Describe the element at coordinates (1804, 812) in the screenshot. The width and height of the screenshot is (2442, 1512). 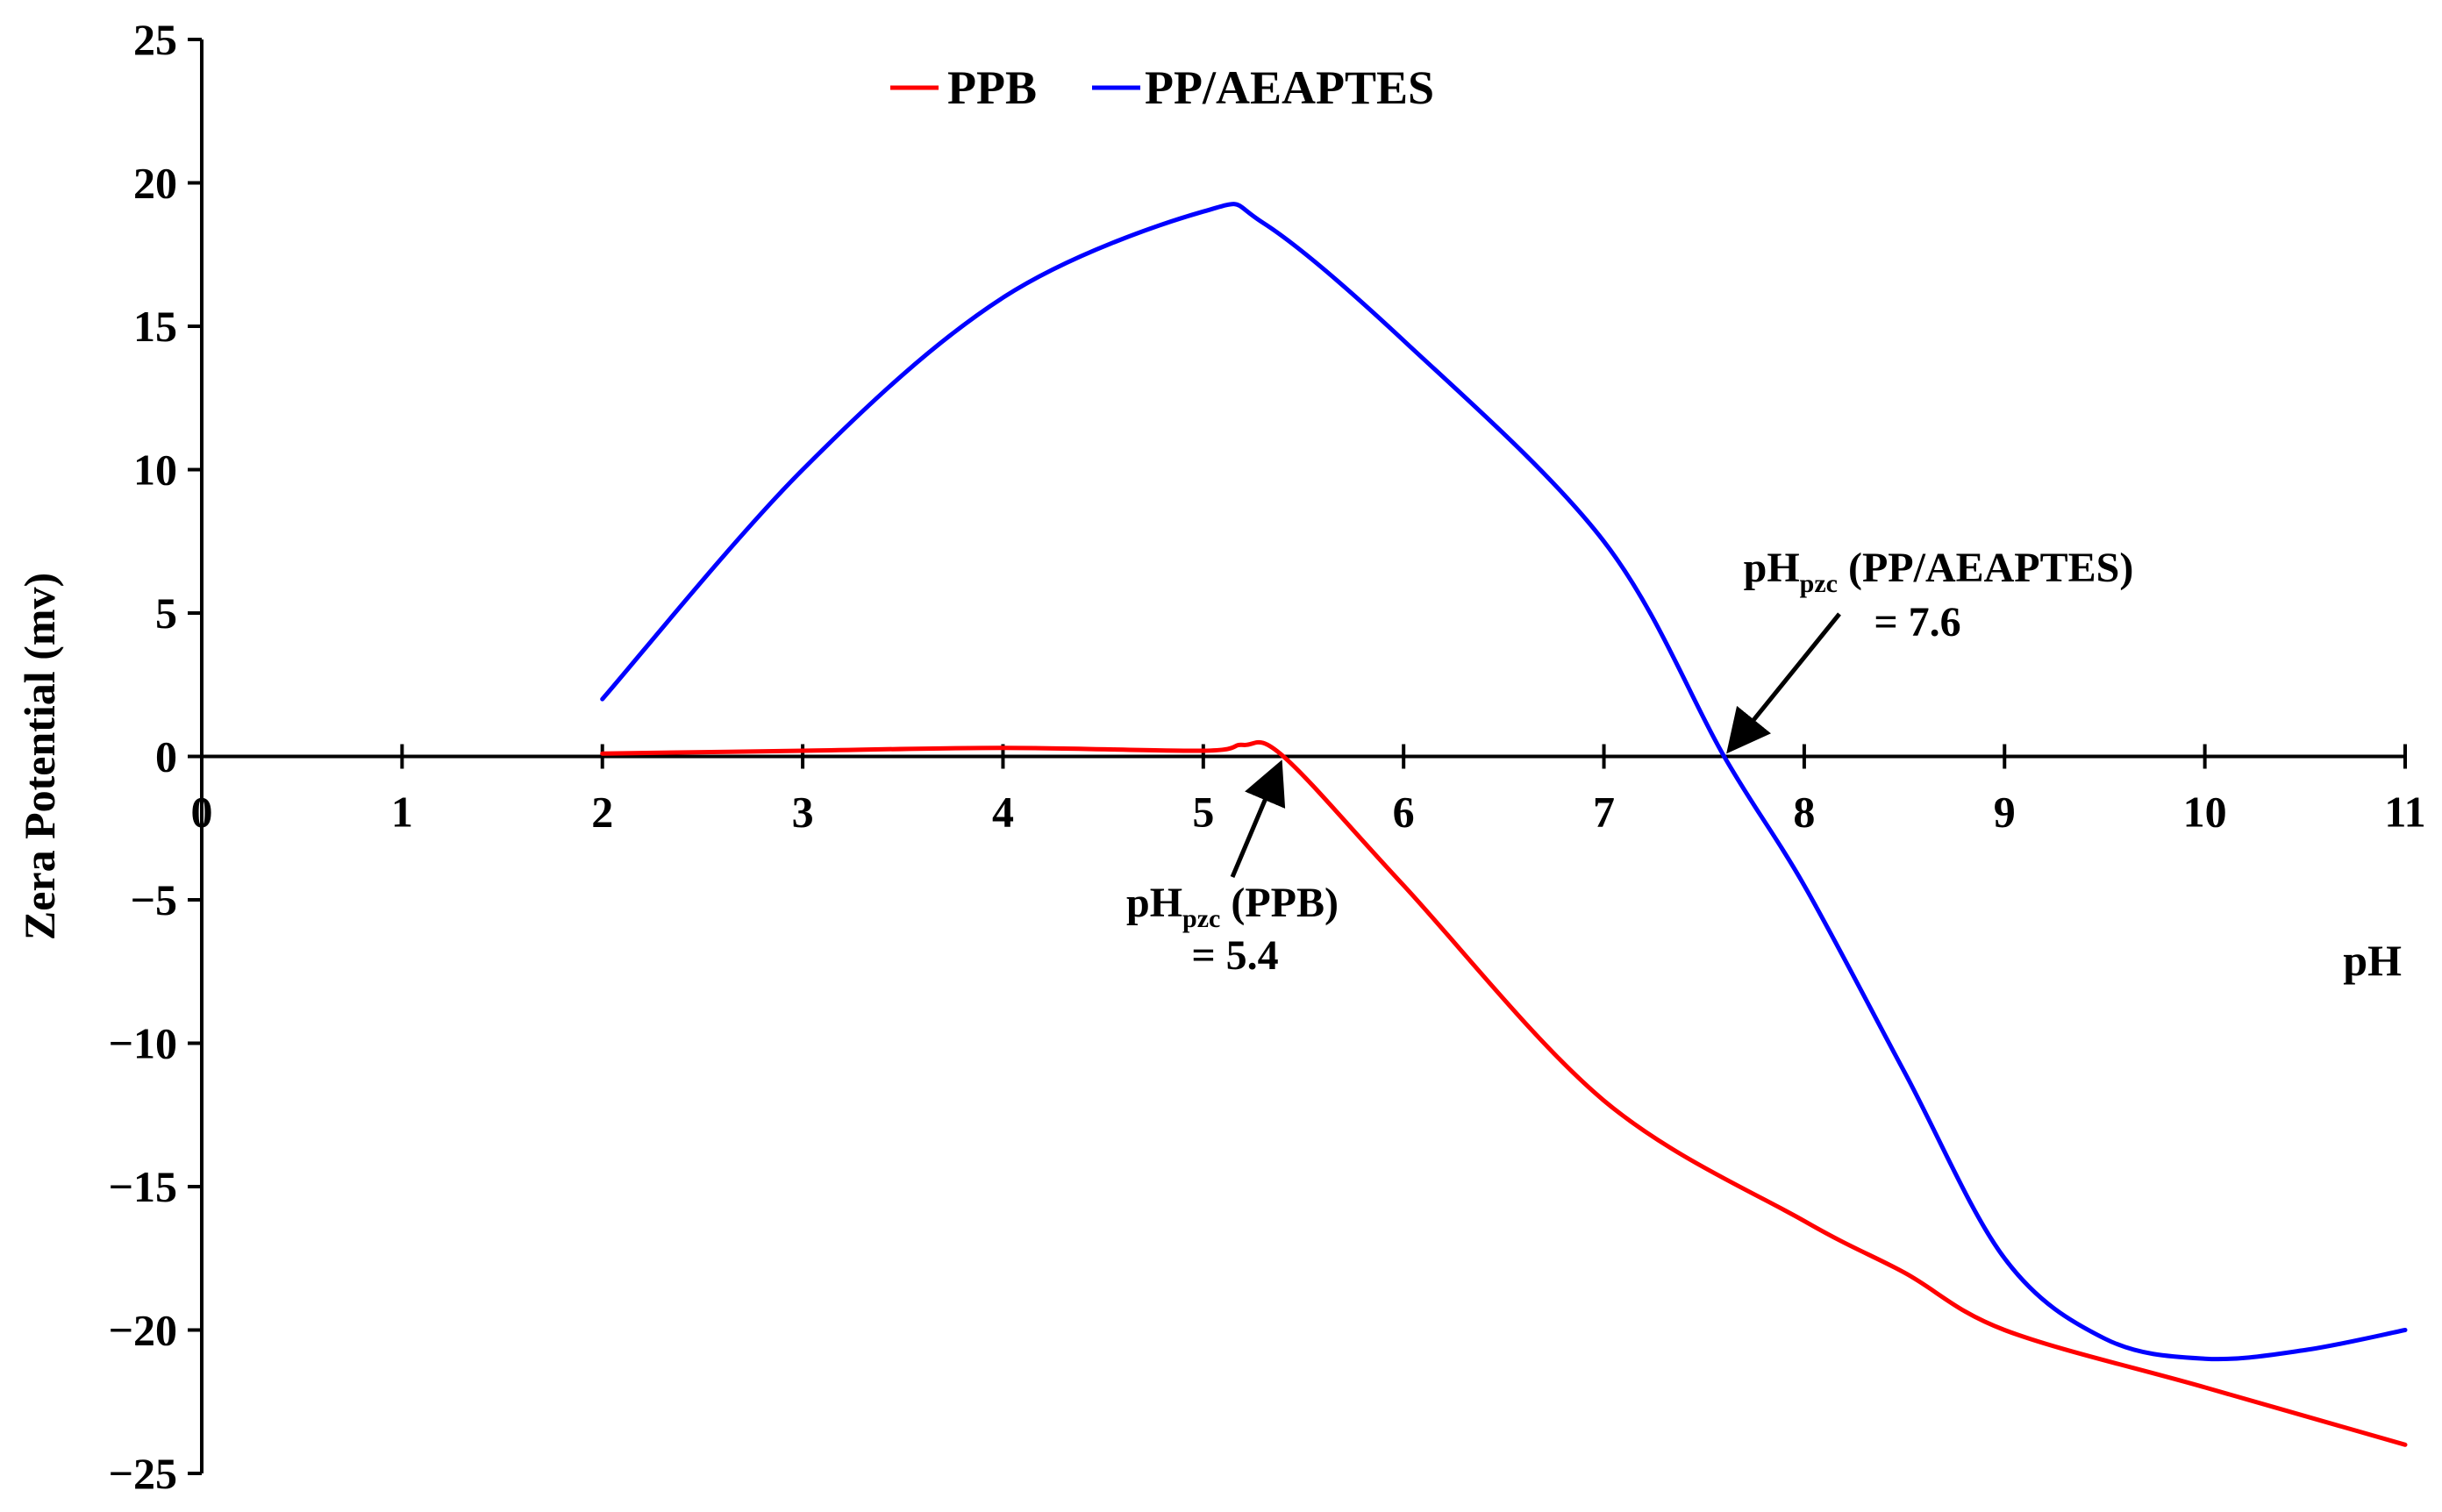
I see `x-tick-label: 8` at that location.